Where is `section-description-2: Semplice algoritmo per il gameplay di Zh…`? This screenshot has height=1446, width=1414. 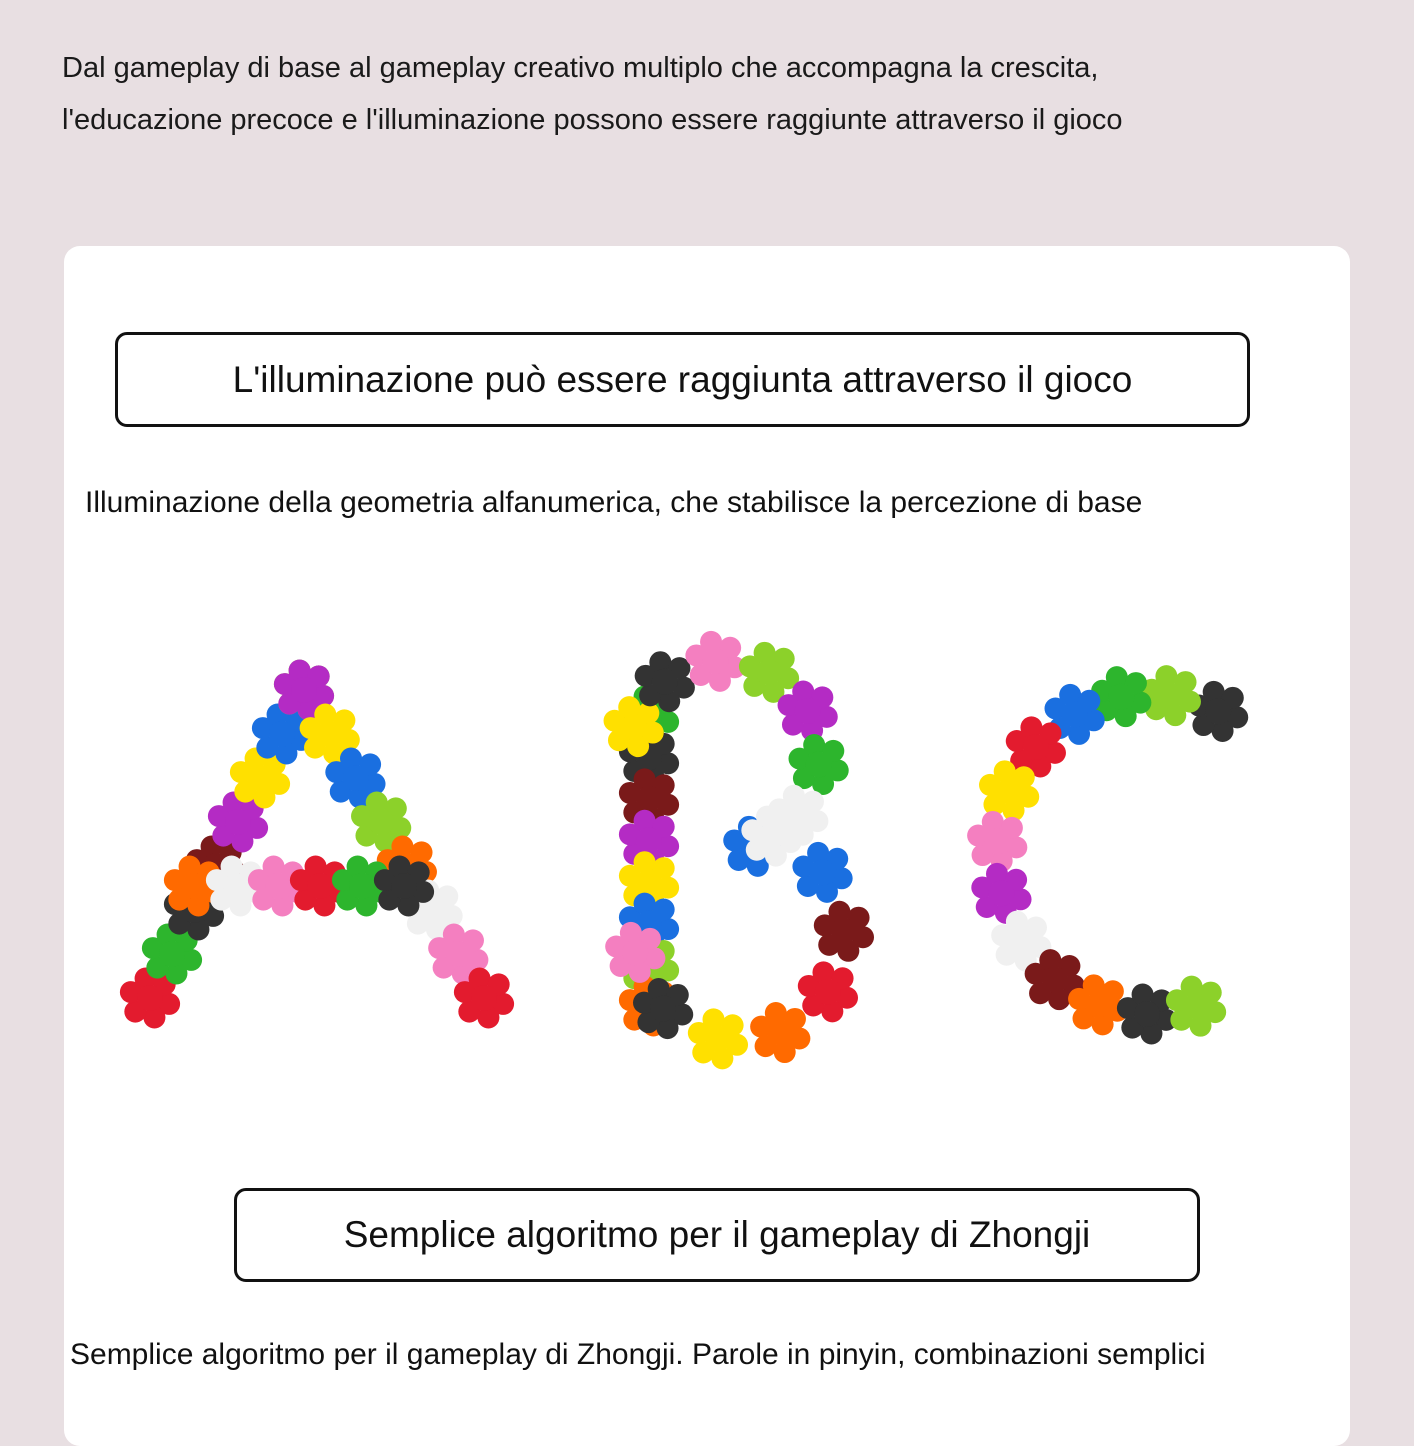 section-description-2: Semplice algoritmo per il gameplay di Zh… is located at coordinates (638, 1354).